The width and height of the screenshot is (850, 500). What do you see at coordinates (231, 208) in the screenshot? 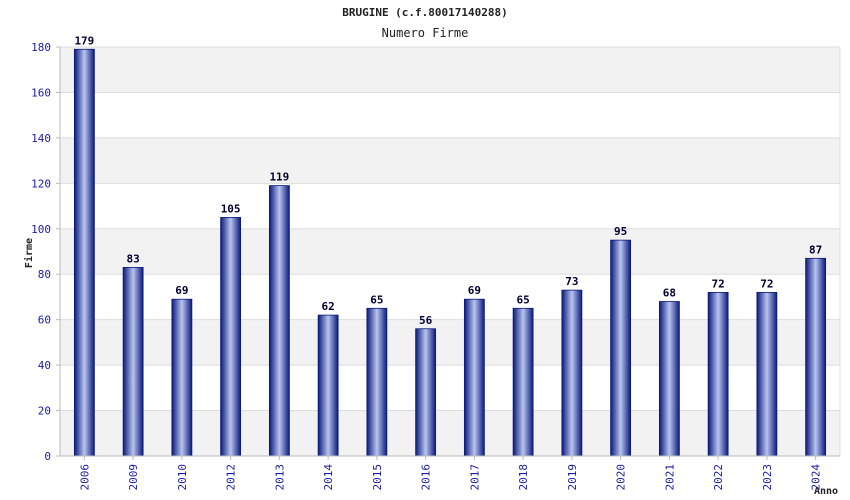
I see `value-label-2012: 105` at bounding box center [231, 208].